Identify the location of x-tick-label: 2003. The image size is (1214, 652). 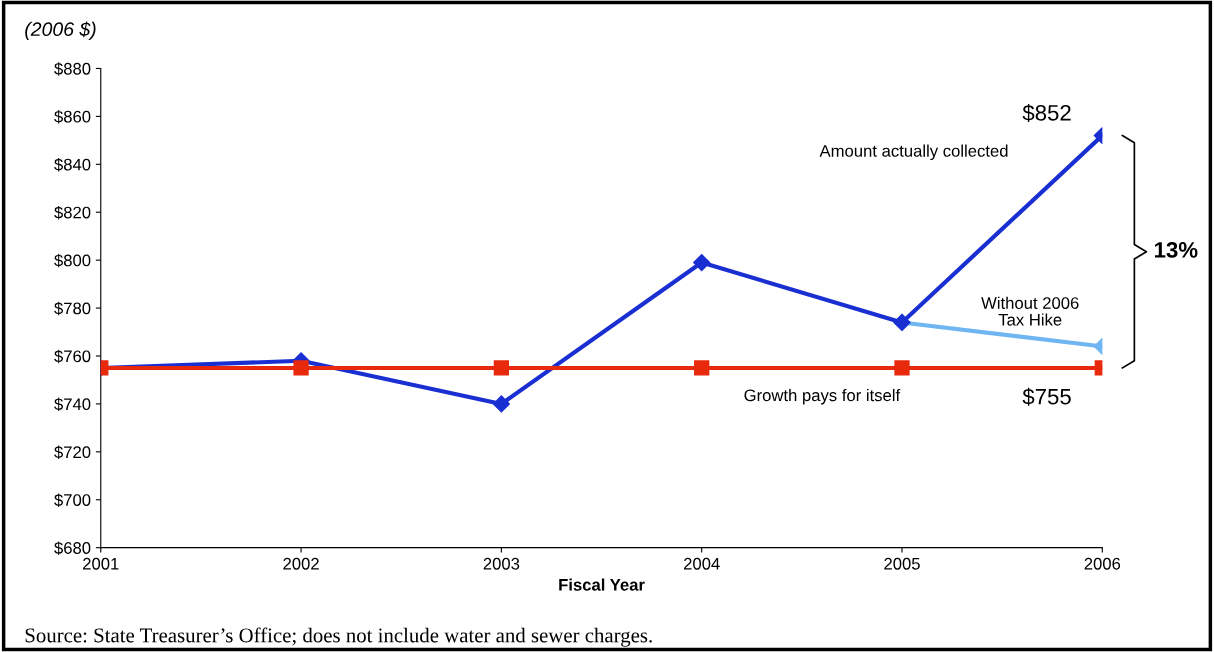
(501, 563).